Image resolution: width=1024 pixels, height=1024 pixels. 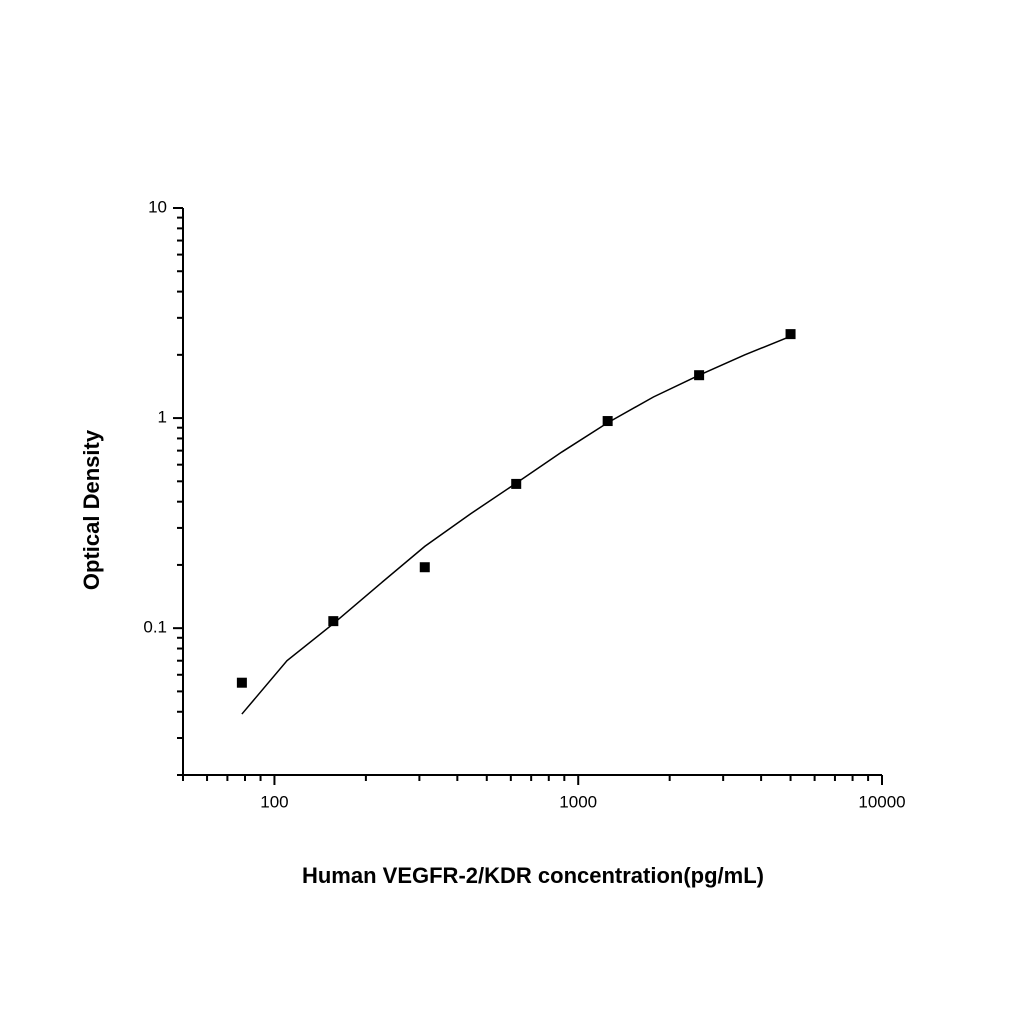 I want to click on y-axis-title: Optical Density, so click(x=91, y=509).